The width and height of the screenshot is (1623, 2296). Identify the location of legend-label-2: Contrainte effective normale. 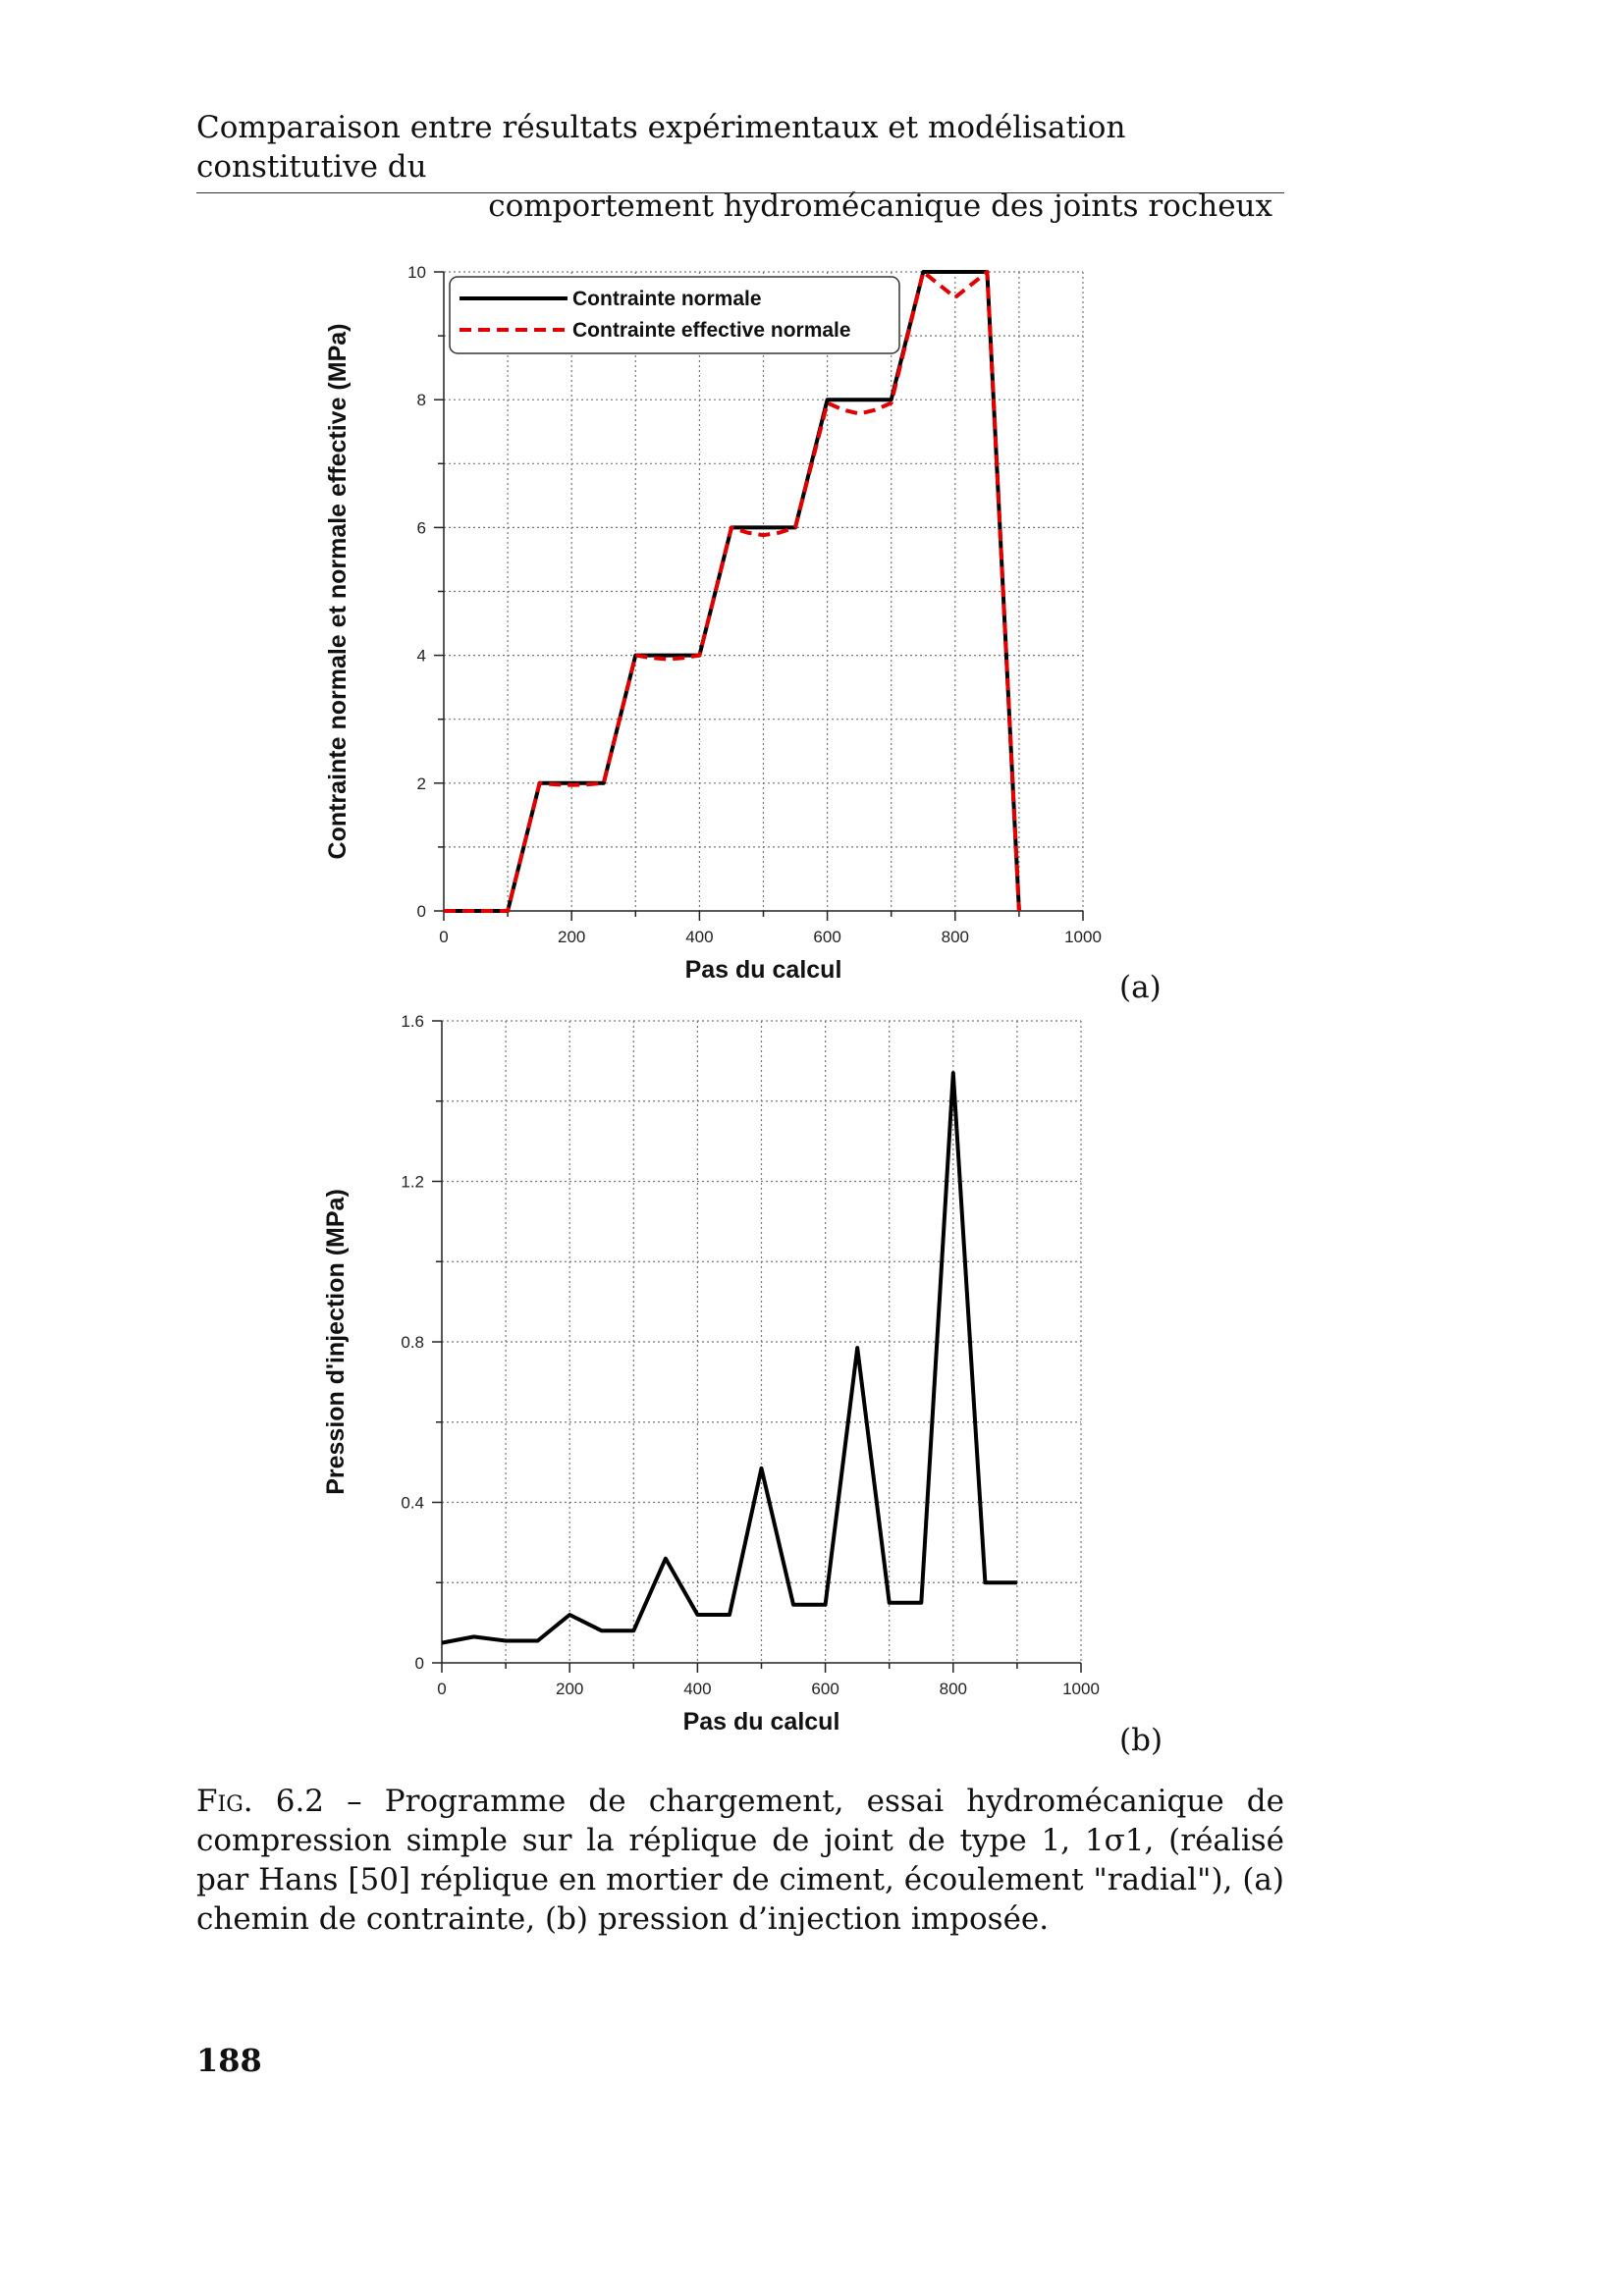
(711, 330).